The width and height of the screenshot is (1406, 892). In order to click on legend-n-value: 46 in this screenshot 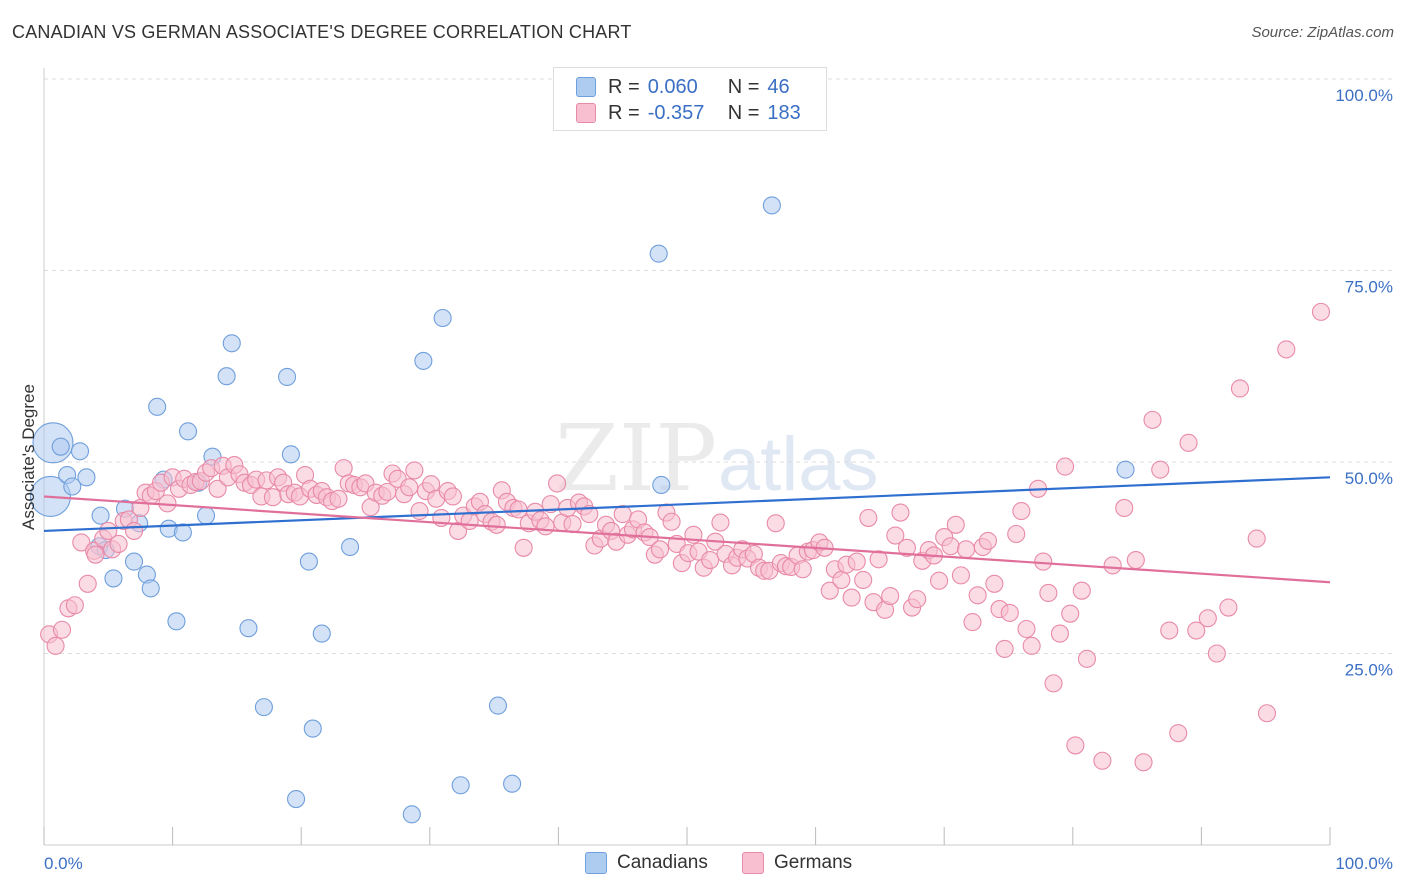, I will do `click(778, 86)`.